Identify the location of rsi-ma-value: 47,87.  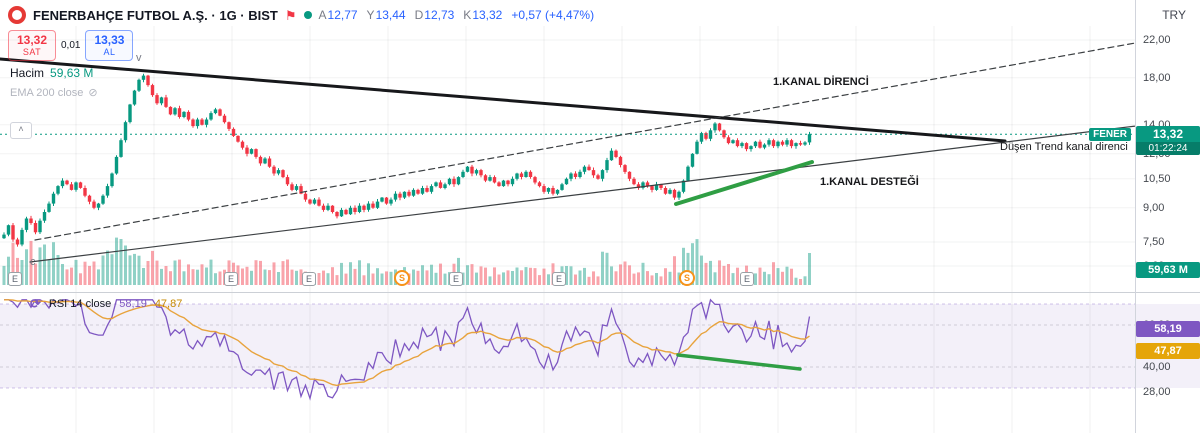
(168, 303).